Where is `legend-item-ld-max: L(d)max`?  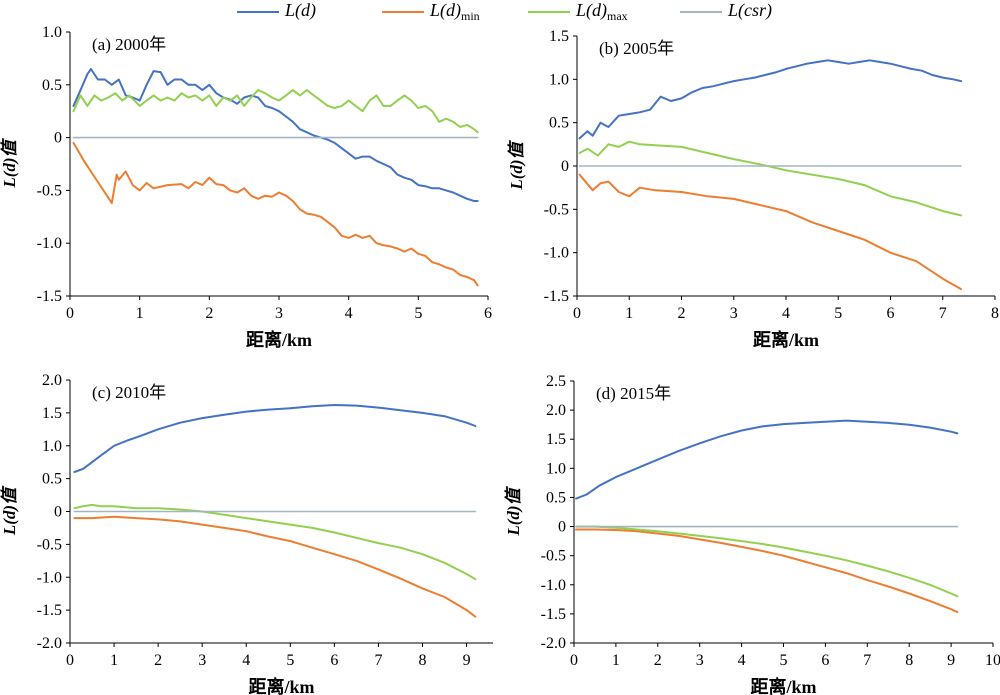
legend-item-ld-max: L(d)max is located at coordinates (578, 11).